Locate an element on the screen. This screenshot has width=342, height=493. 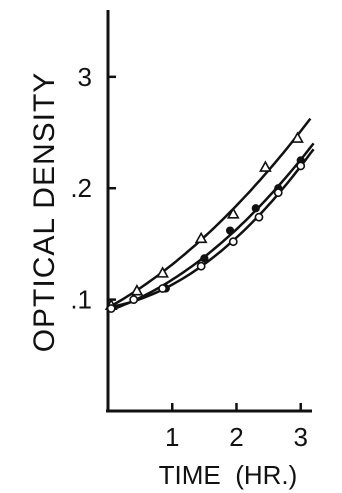
y-ticks: .1 .2 3 is located at coordinates (93, 188).